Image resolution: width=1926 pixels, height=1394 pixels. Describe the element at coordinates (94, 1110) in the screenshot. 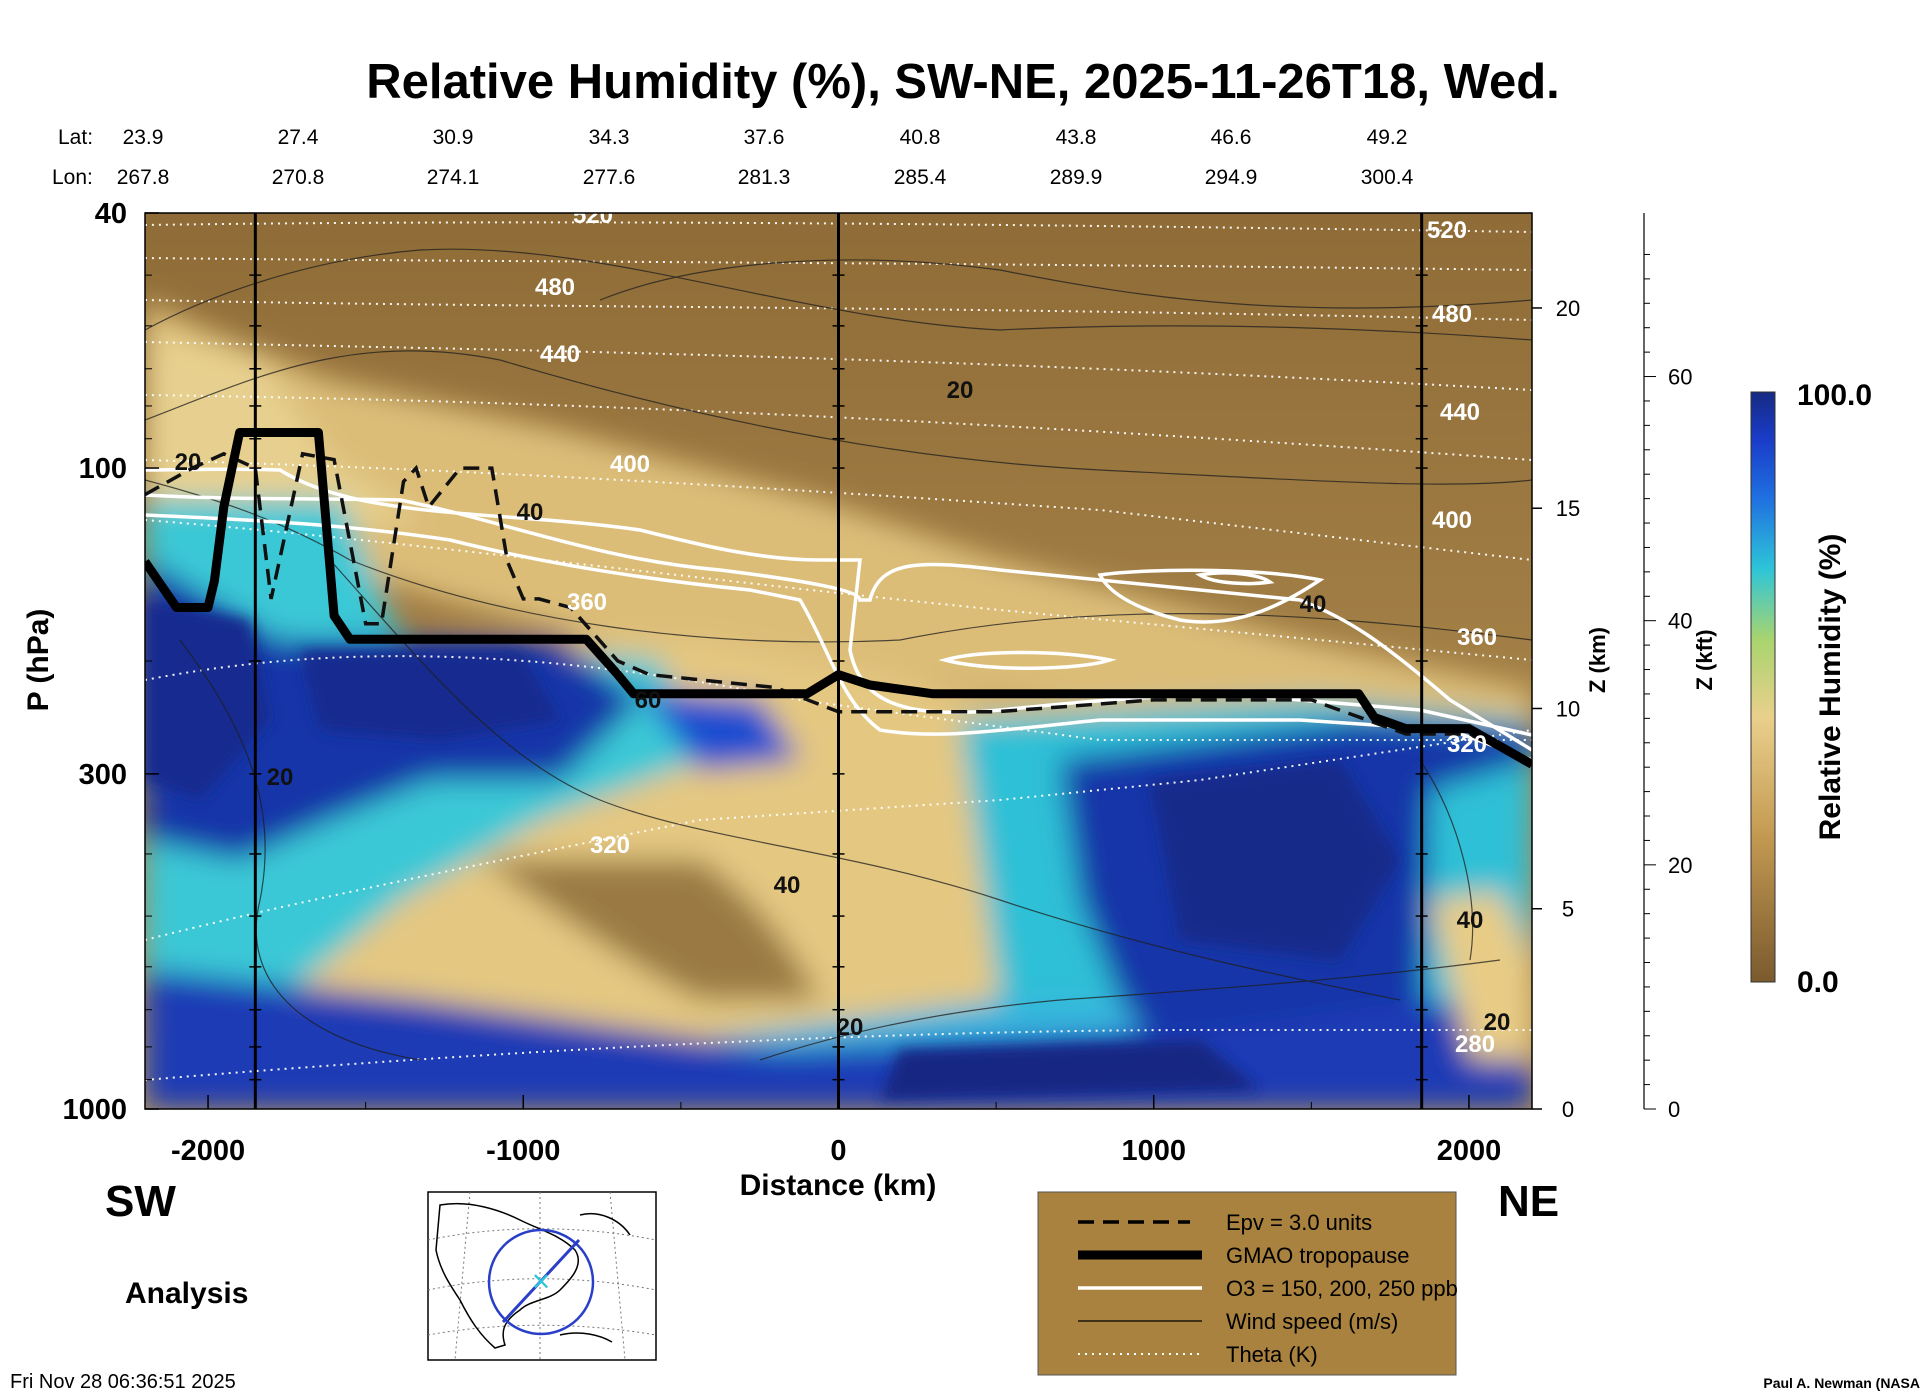

I see `y-tick-label: 1000` at that location.